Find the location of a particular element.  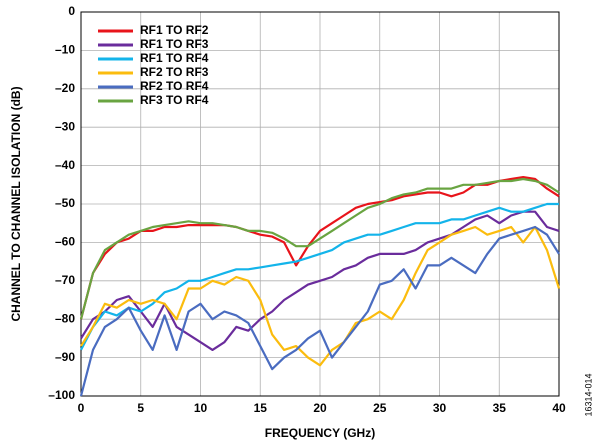

x-tick-label: 10 is located at coordinates (201, 408).